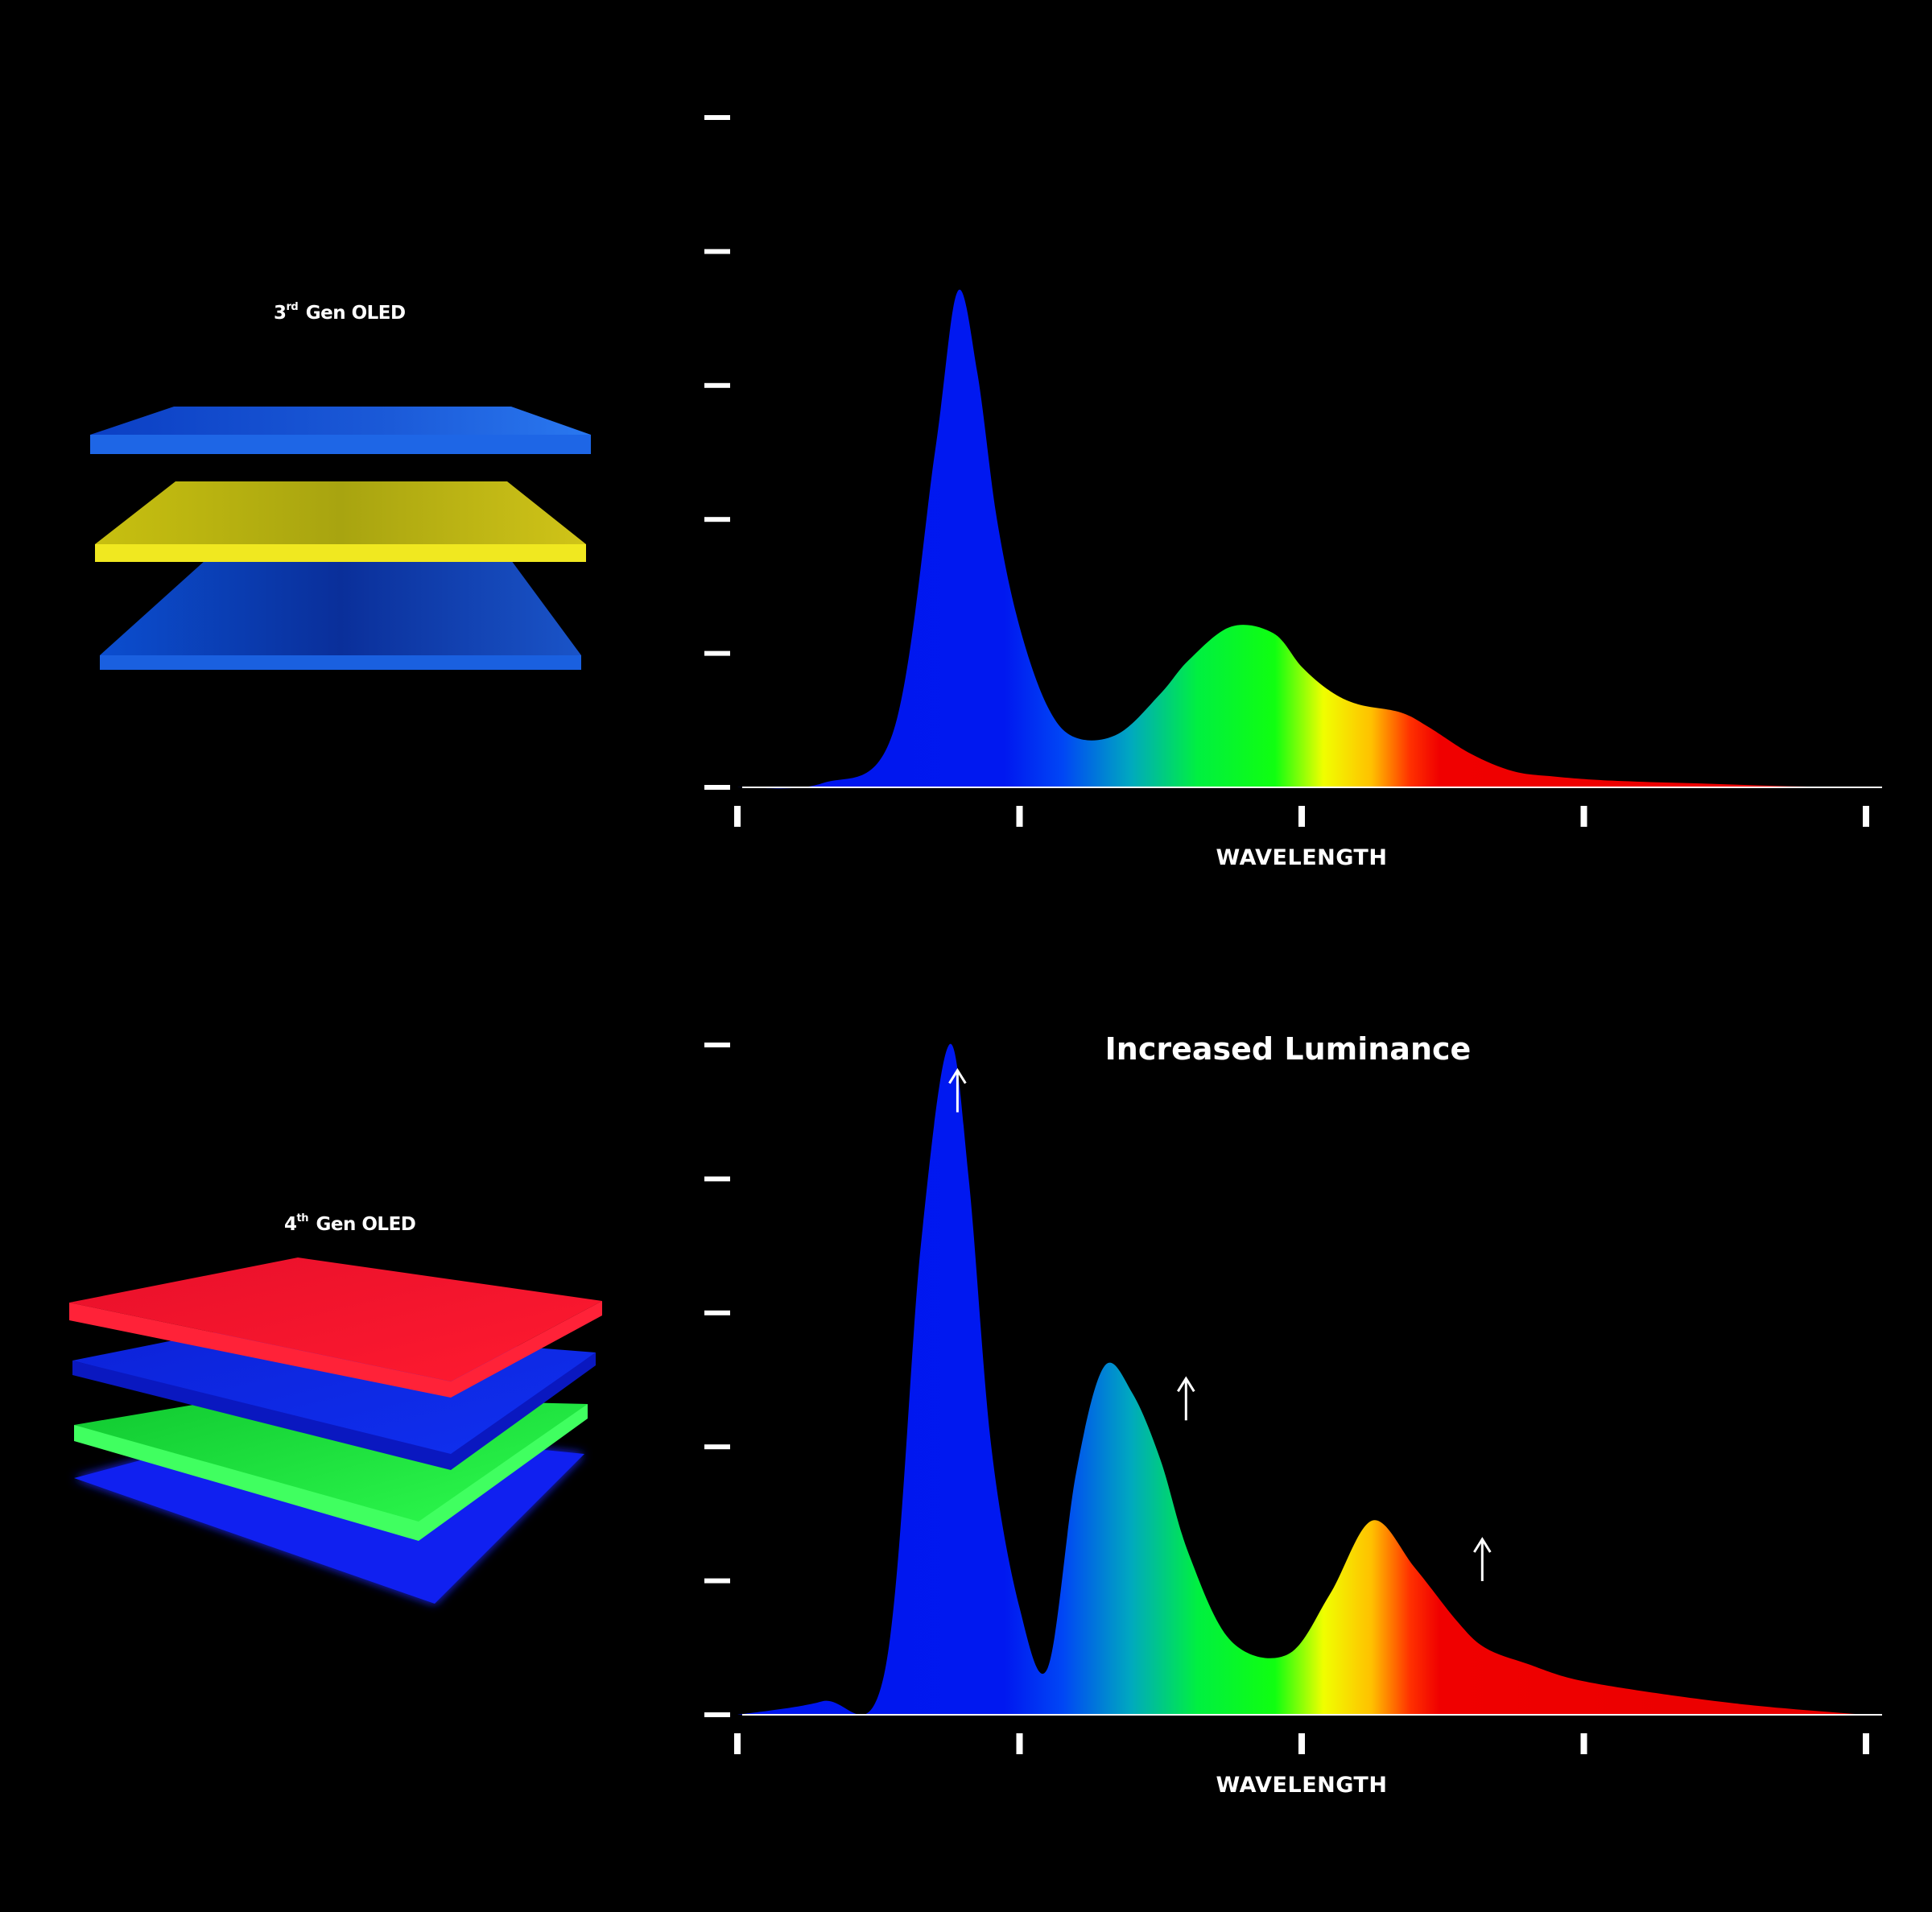 The height and width of the screenshot is (1912, 1932). I want to click on layer-top-blue, so click(340, 430).